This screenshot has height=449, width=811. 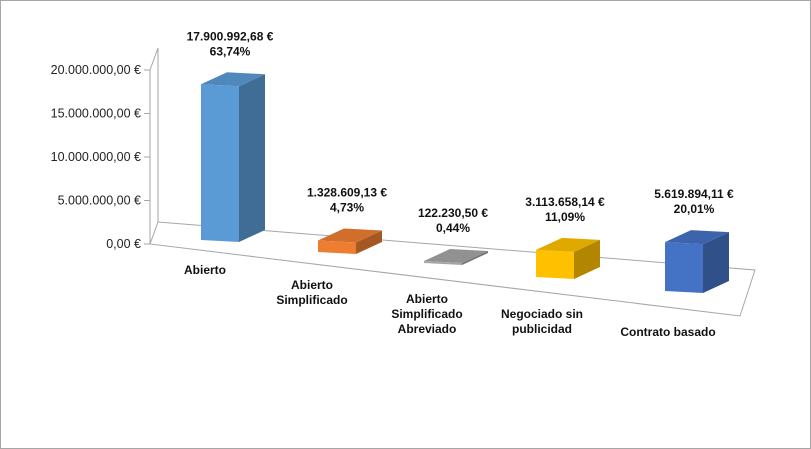 What do you see at coordinates (694, 209) in the screenshot?
I see `data-label-percent: 20,01%` at bounding box center [694, 209].